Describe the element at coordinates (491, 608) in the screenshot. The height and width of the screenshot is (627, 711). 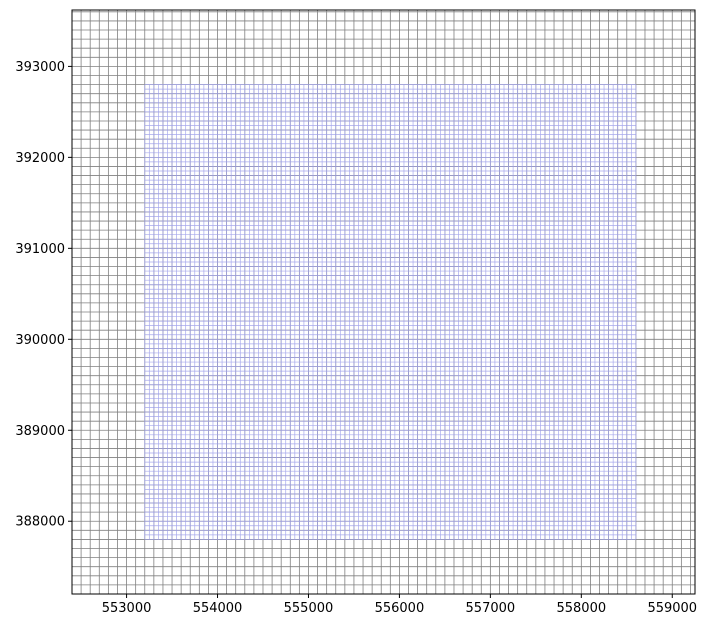
I see `x-tick-label: 557000` at that location.